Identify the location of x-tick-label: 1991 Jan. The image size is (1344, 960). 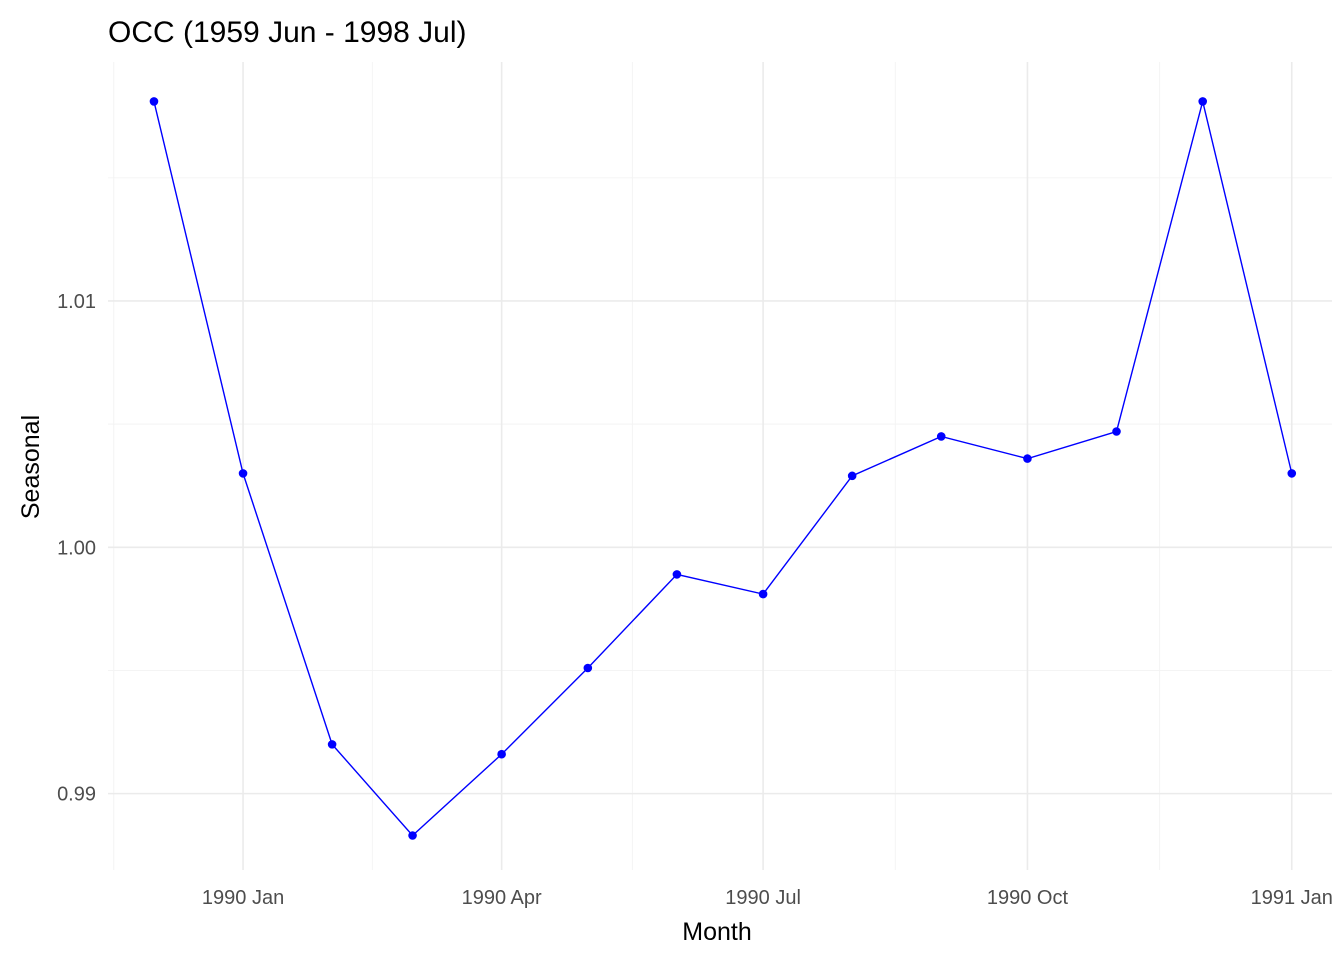
(1292, 898).